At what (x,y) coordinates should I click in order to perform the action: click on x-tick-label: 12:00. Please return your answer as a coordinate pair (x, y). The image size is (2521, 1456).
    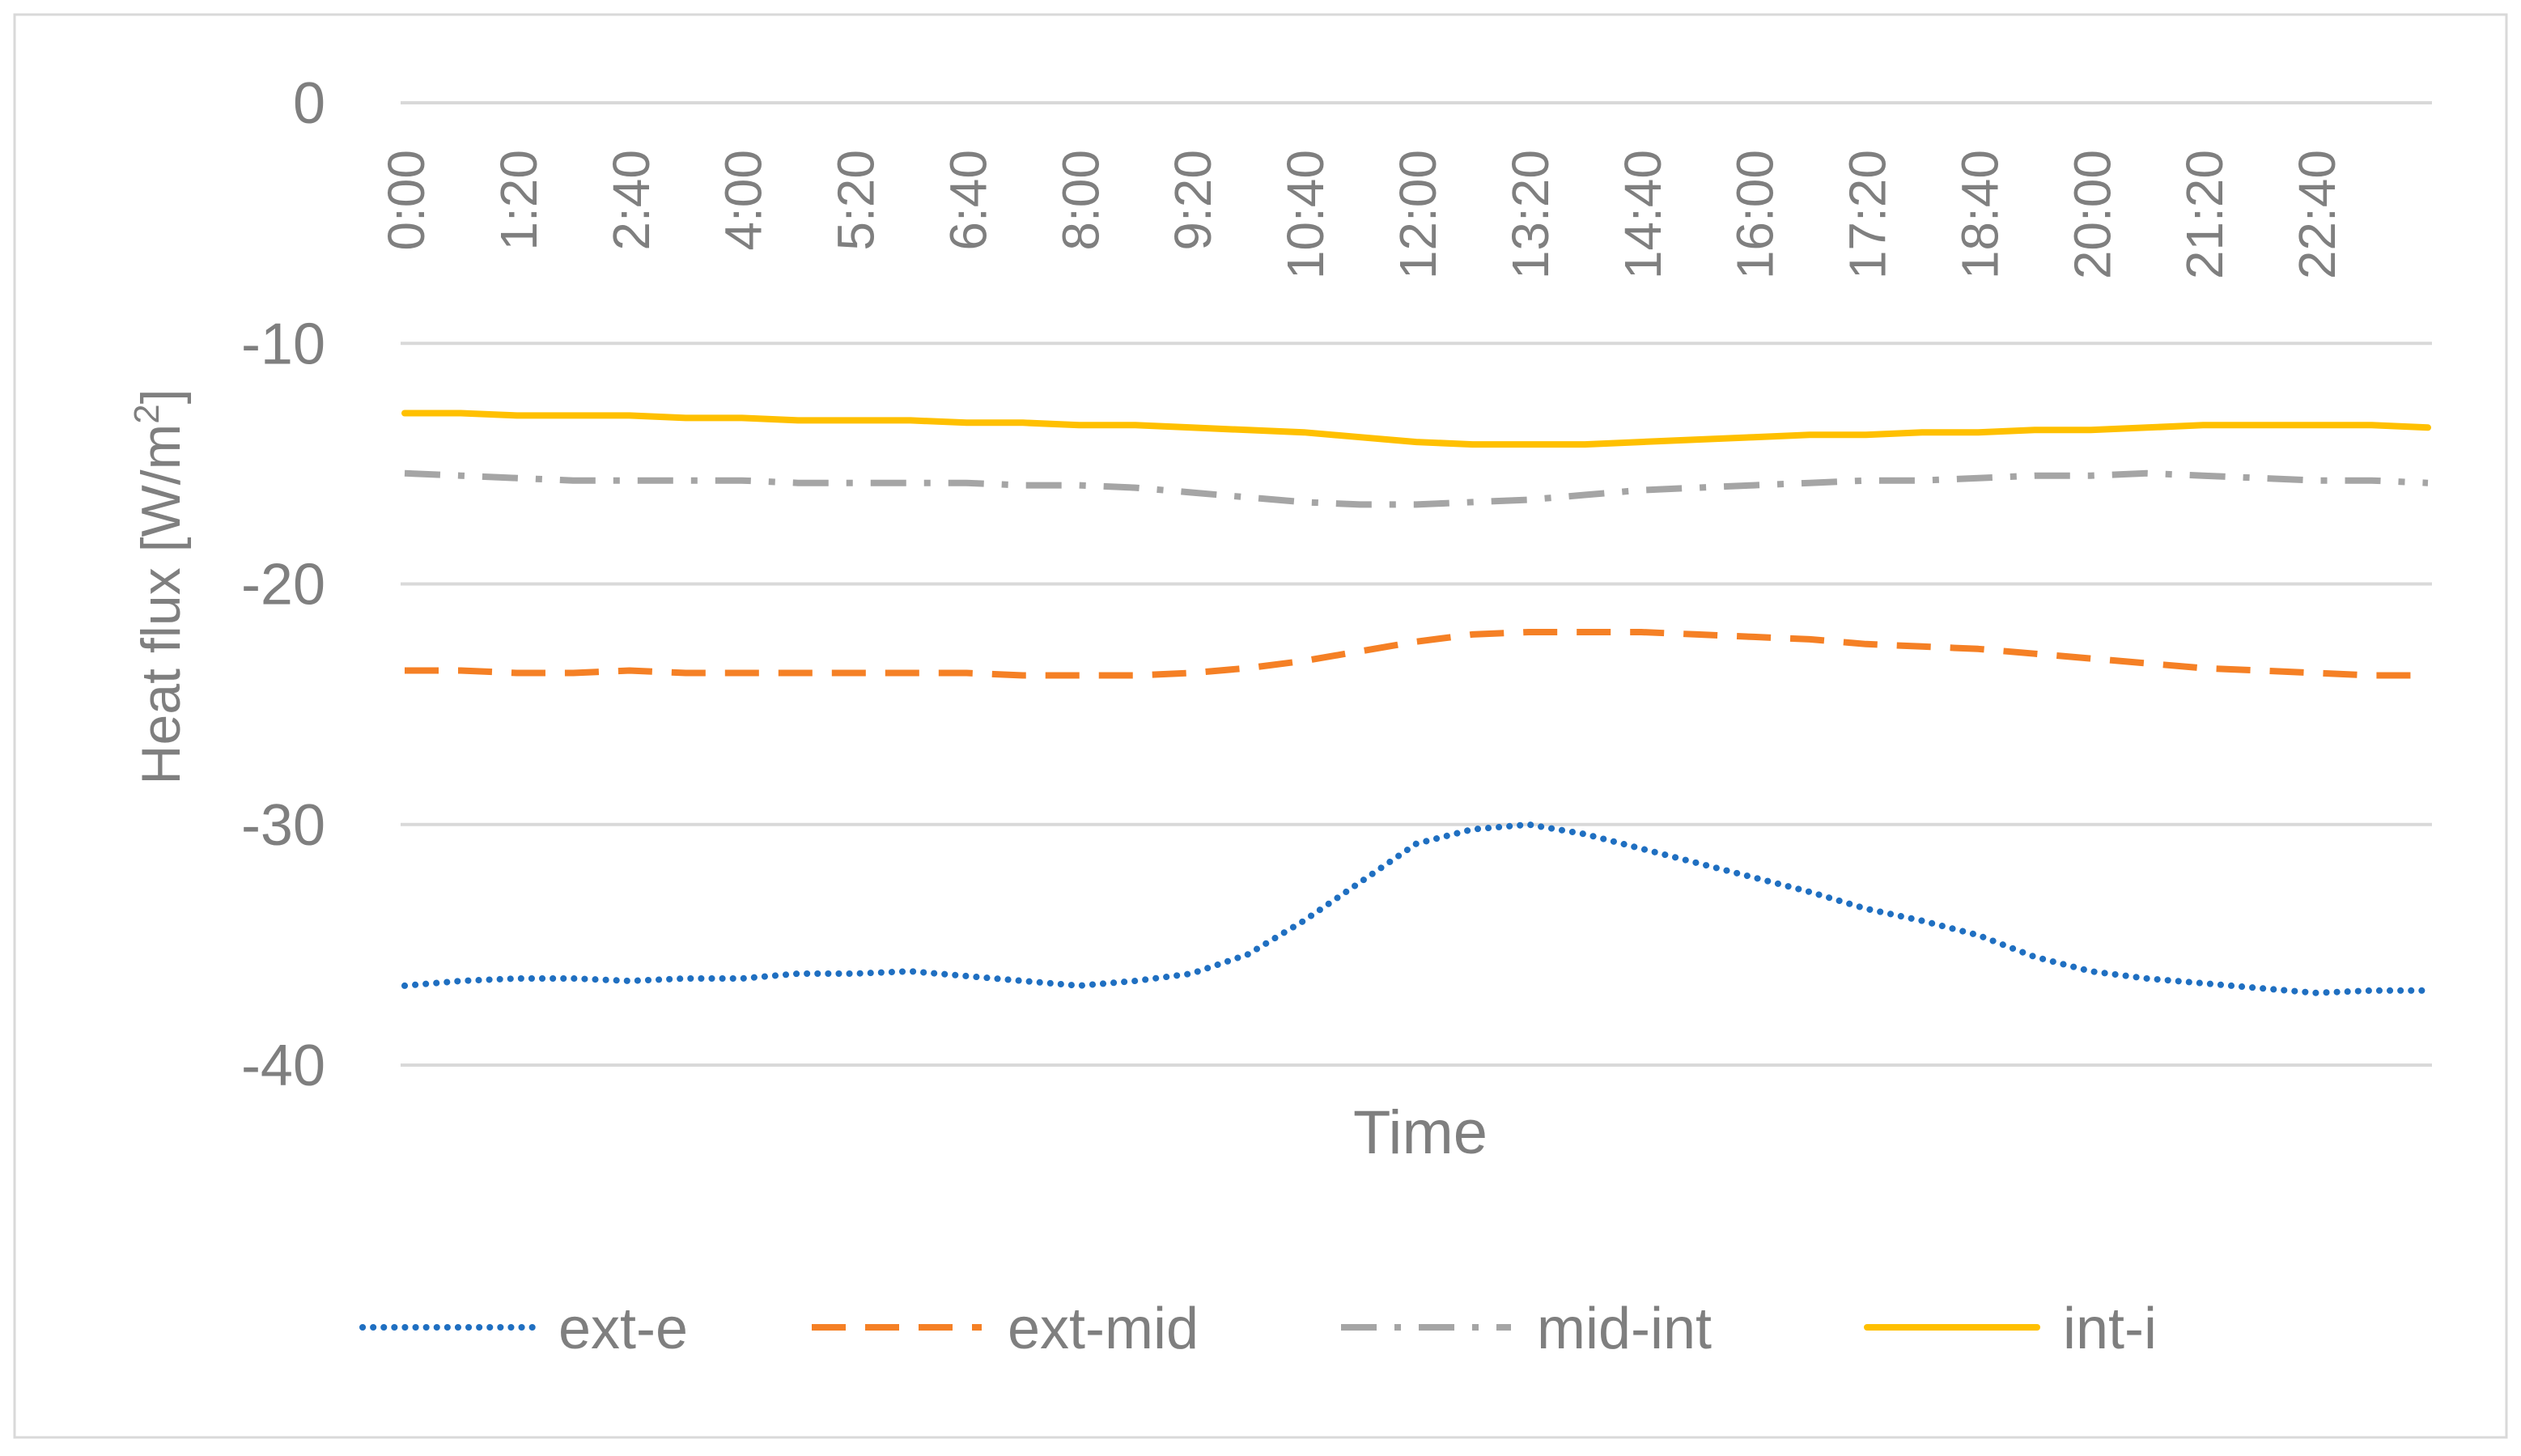
    Looking at the image, I should click on (1418, 214).